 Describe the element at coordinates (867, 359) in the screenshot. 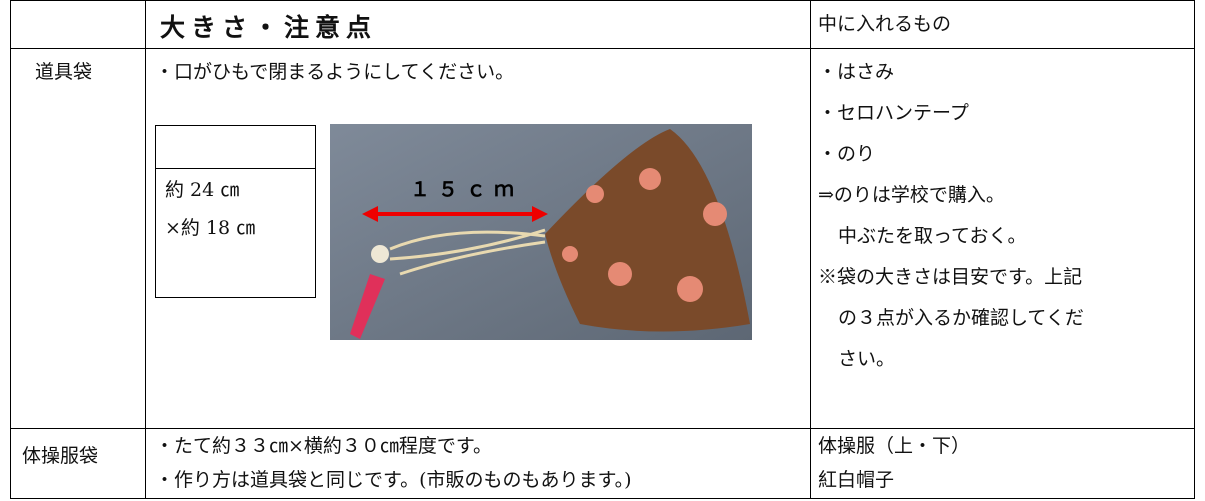

I see `item: さい。` at that location.